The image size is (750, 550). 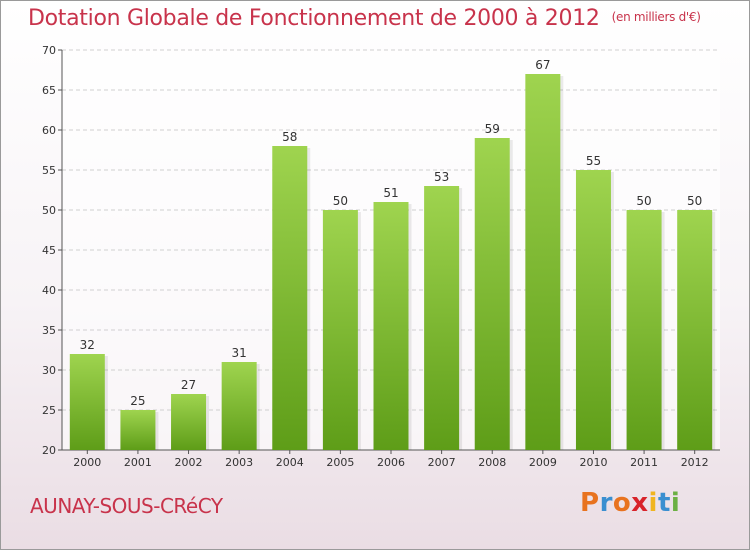 I want to click on bar-2008, so click(x=492, y=294).